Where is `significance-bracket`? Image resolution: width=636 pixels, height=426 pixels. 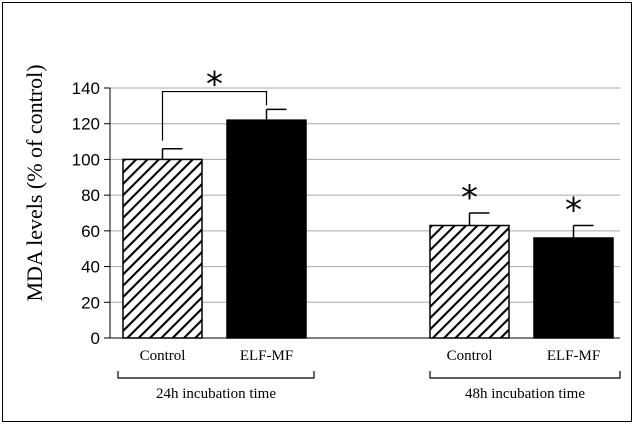 significance-bracket is located at coordinates (214, 115).